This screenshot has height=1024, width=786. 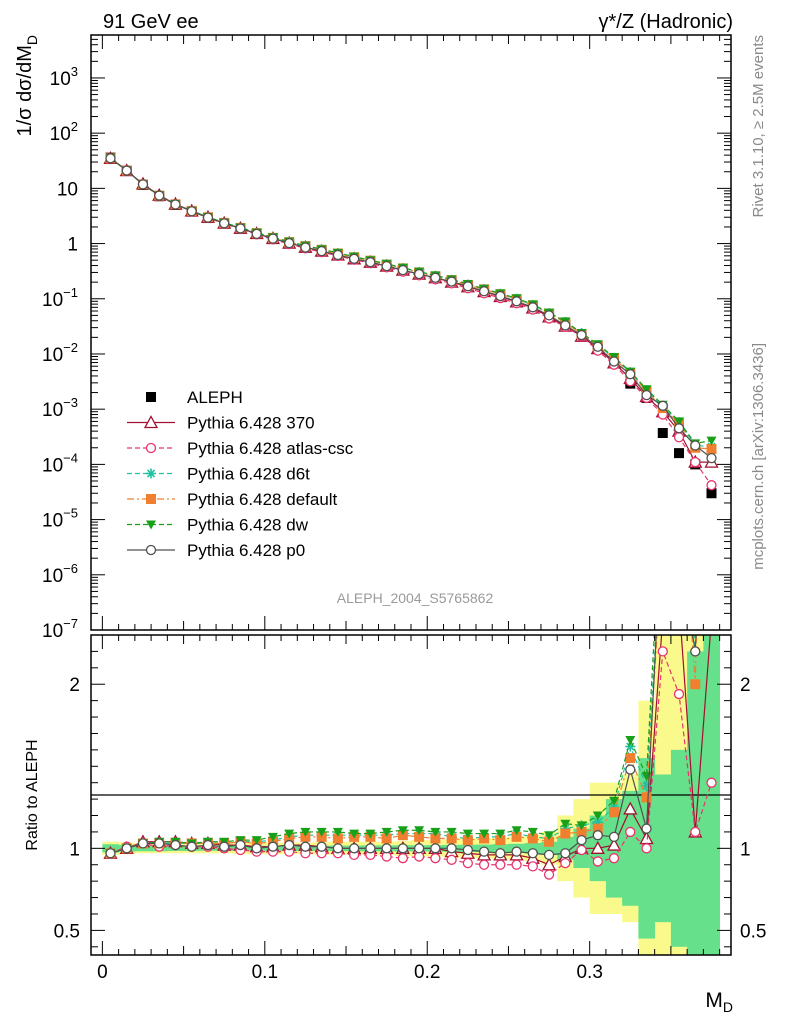 What do you see at coordinates (74, 685) in the screenshot?
I see `ratio-y-tick-label-left: 2` at bounding box center [74, 685].